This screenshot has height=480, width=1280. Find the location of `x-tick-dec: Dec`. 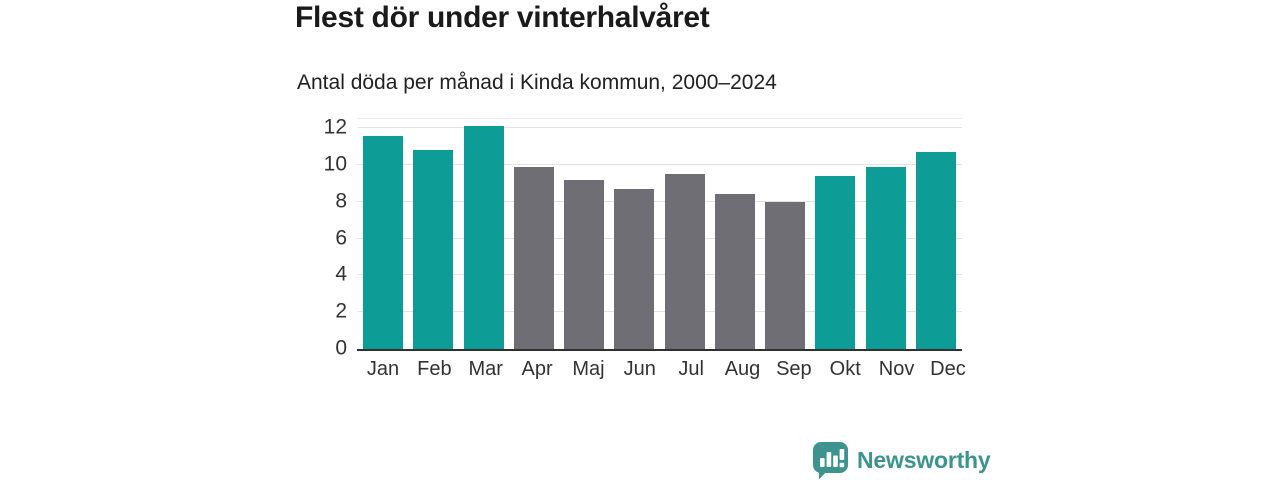

x-tick-dec: Dec is located at coordinates (948, 369).